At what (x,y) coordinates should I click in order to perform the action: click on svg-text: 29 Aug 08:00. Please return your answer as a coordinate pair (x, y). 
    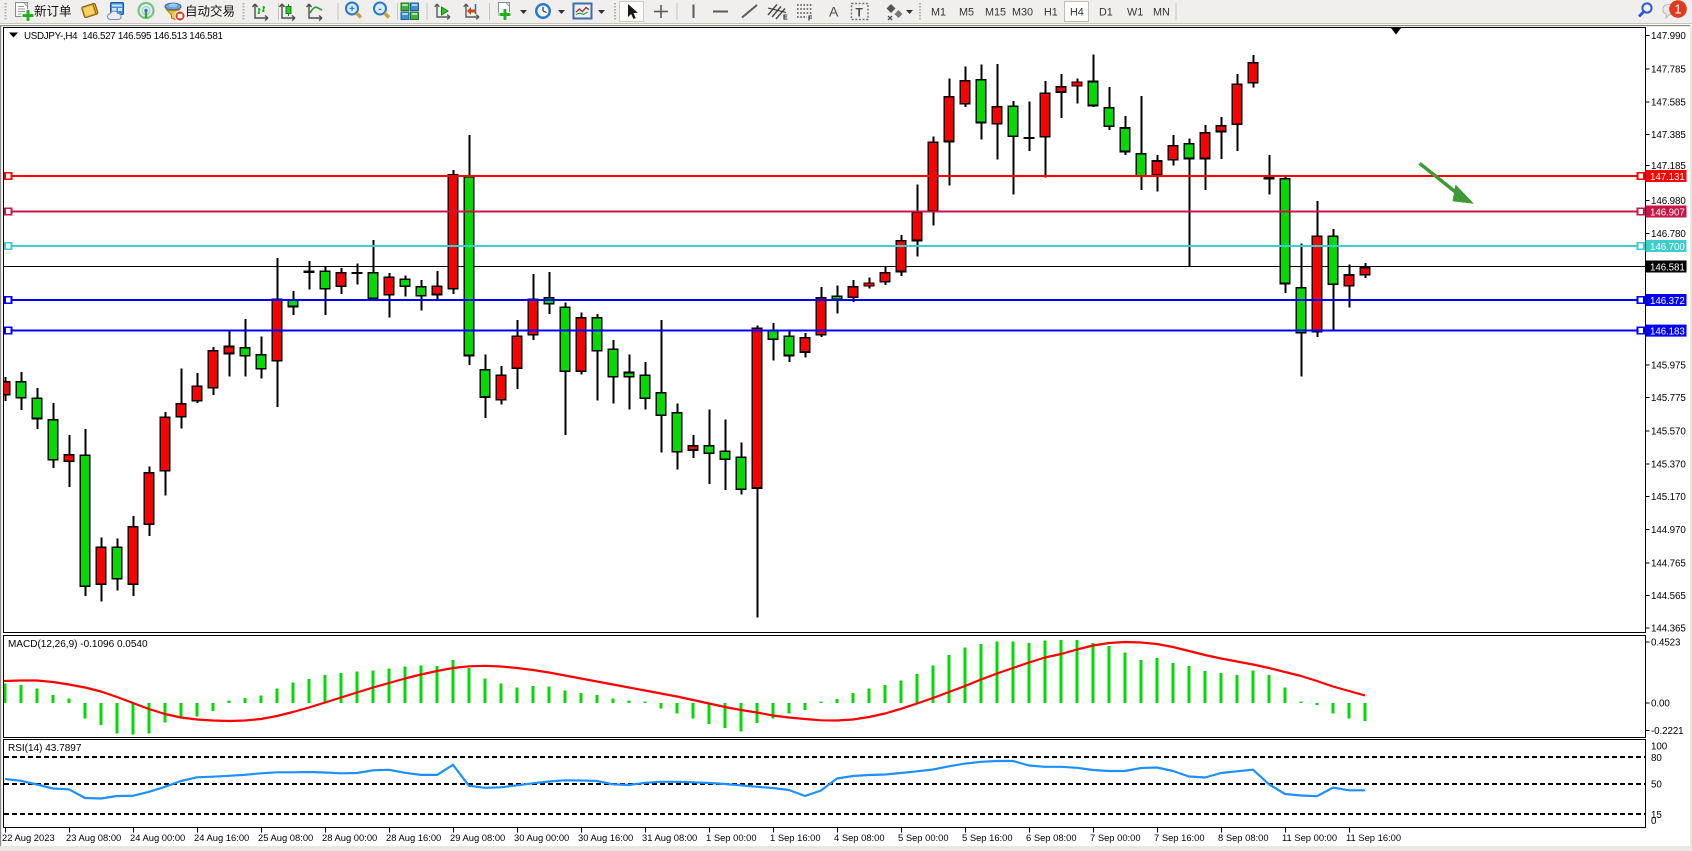
    Looking at the image, I should click on (477, 837).